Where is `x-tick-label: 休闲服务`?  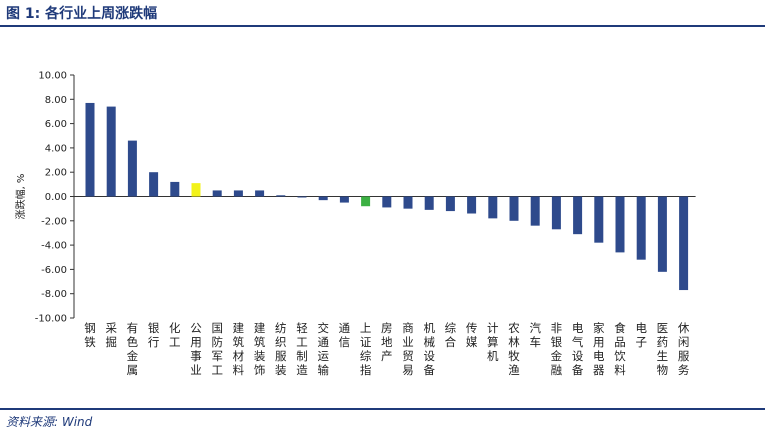 x-tick-label: 休闲服务 is located at coordinates (684, 349).